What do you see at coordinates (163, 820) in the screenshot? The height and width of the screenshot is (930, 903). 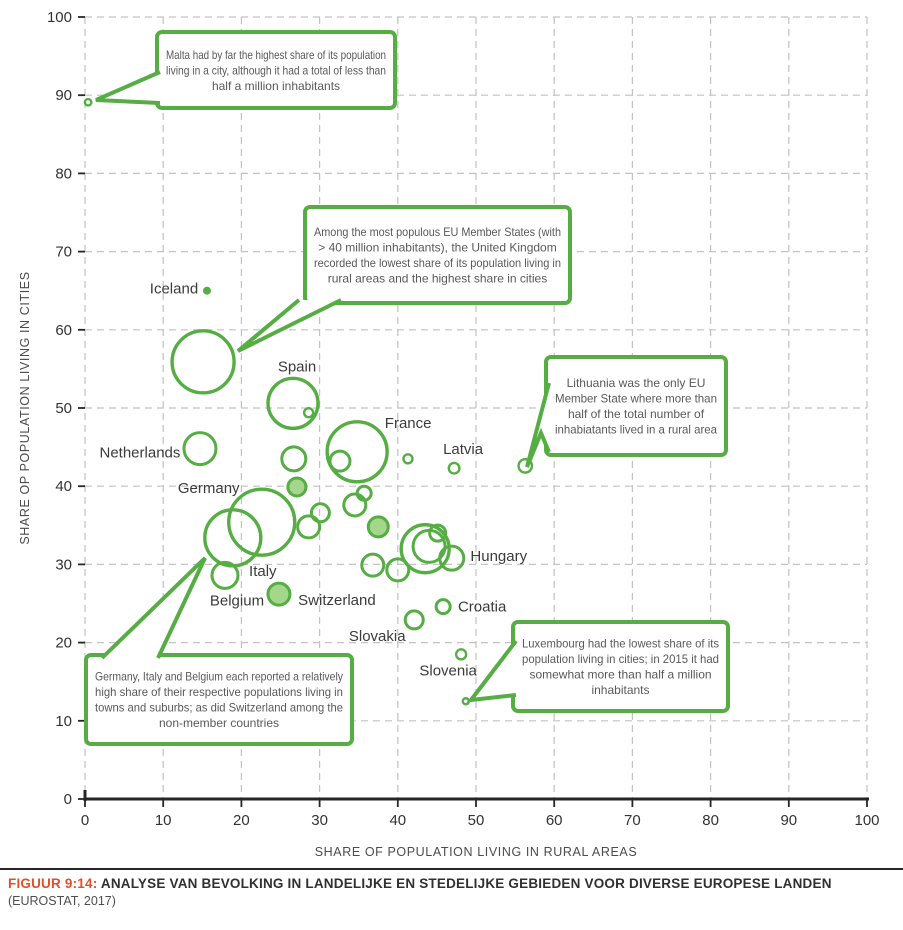 I see `x-tick-label-10: 10` at bounding box center [163, 820].